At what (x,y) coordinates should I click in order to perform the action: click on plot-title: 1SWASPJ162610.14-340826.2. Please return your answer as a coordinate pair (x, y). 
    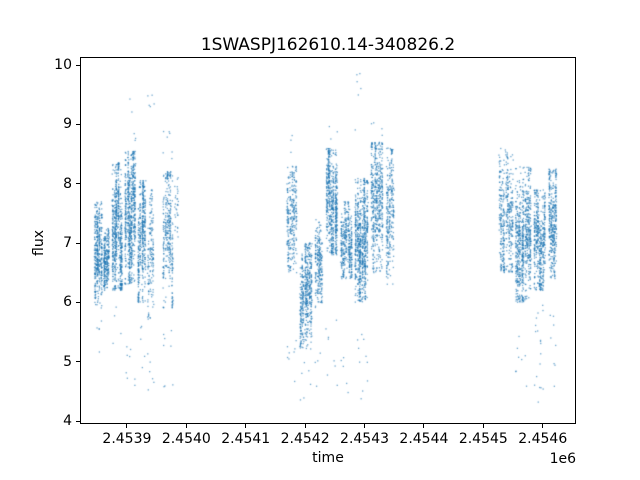
    Looking at the image, I should click on (328, 45).